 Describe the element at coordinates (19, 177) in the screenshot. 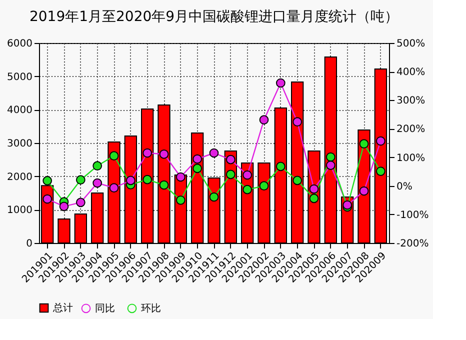

I see `y-tick-label: 2000` at that location.